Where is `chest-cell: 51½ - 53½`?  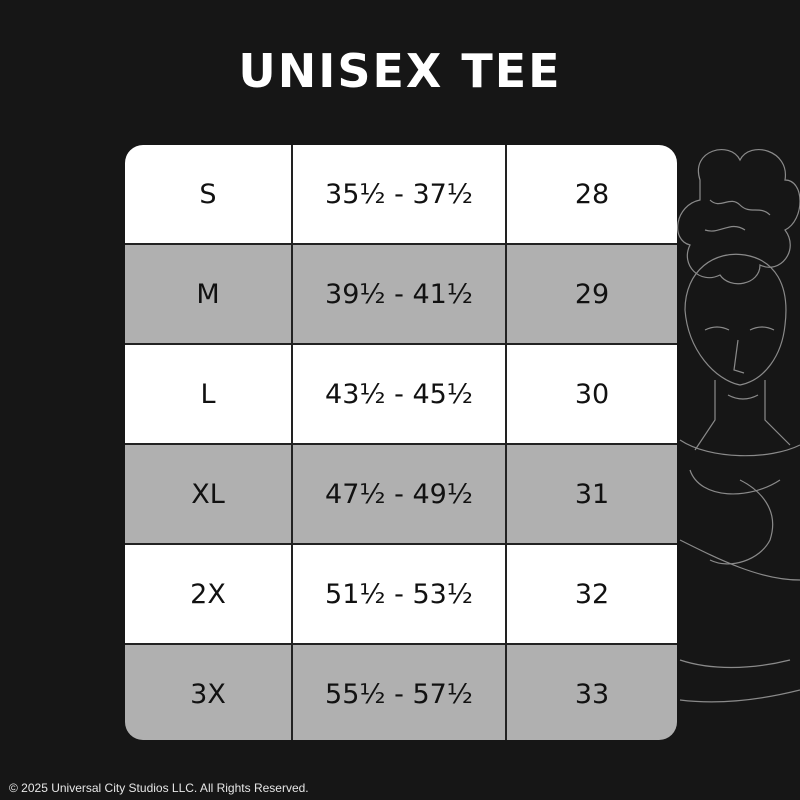 chest-cell: 51½ - 53½ is located at coordinates (400, 594).